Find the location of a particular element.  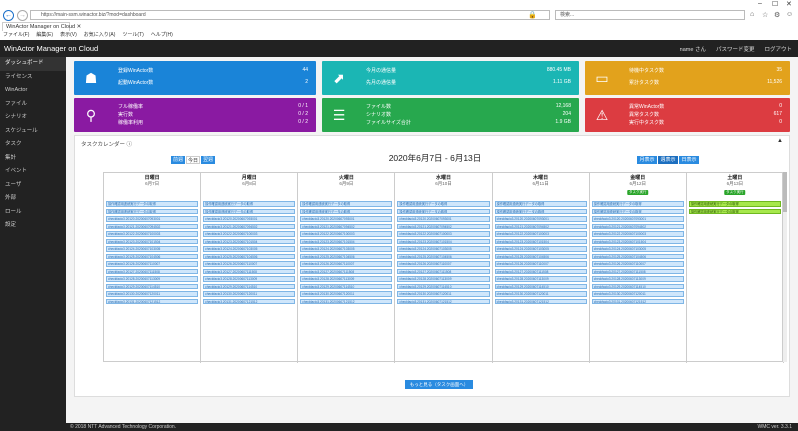

favorites-icon: ☆ is located at coordinates (765, 15).